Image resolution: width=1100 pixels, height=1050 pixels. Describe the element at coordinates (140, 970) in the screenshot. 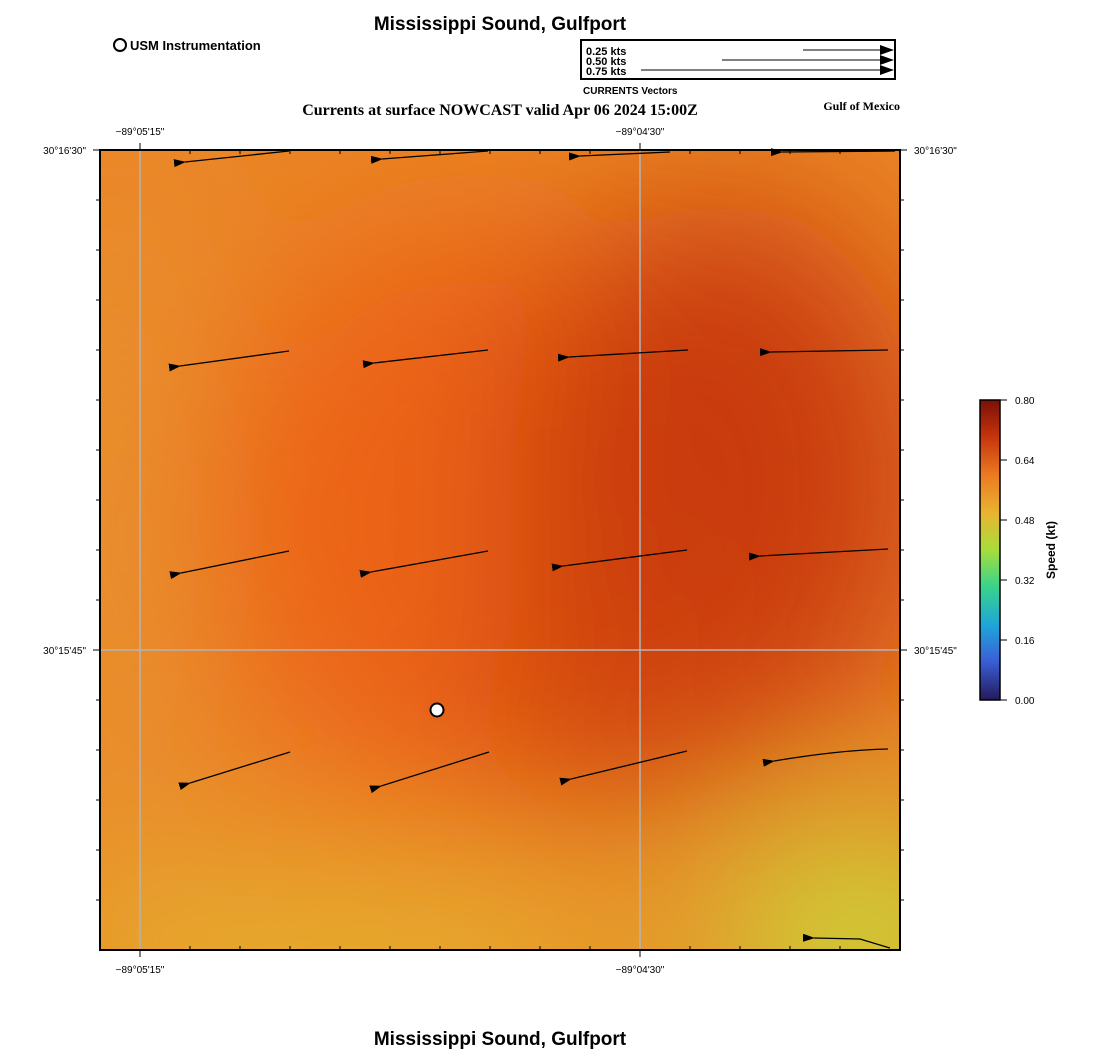

I see `lon-label-bottom-1: −89°05'15"` at that location.